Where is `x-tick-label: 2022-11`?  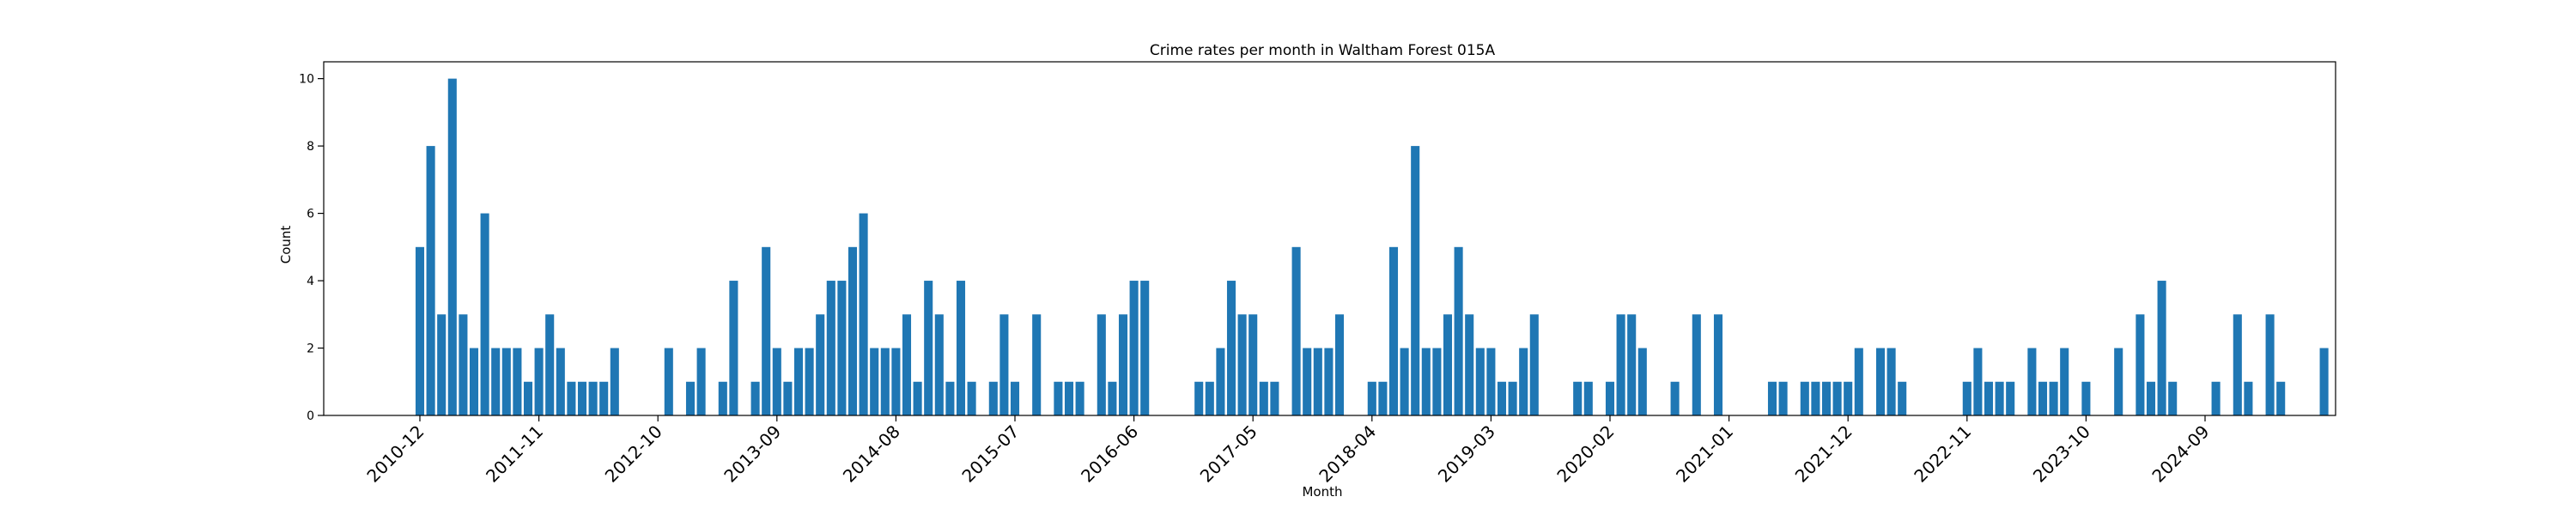 x-tick-label: 2022-11 is located at coordinates (1943, 454).